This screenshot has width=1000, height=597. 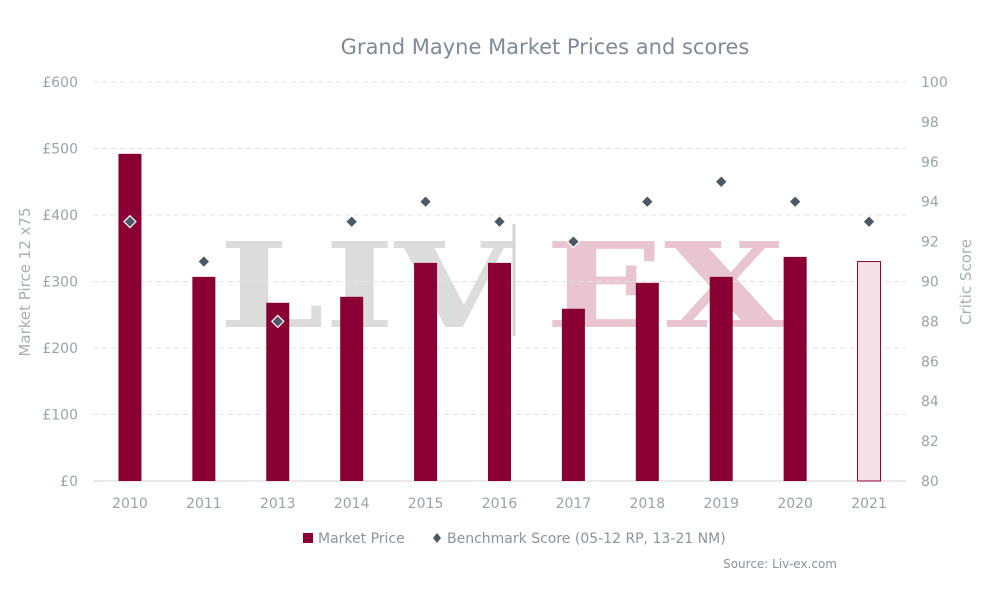 I want to click on y-right-tick-label: 96, so click(x=930, y=163).